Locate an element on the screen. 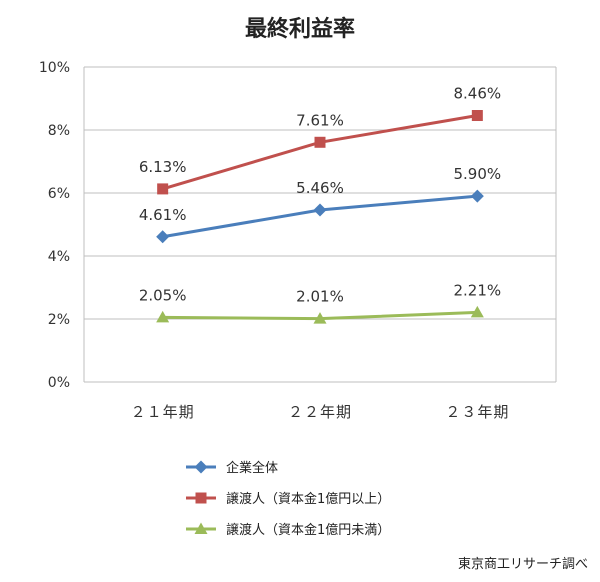  y-tick-label: 8% is located at coordinates (59, 131).